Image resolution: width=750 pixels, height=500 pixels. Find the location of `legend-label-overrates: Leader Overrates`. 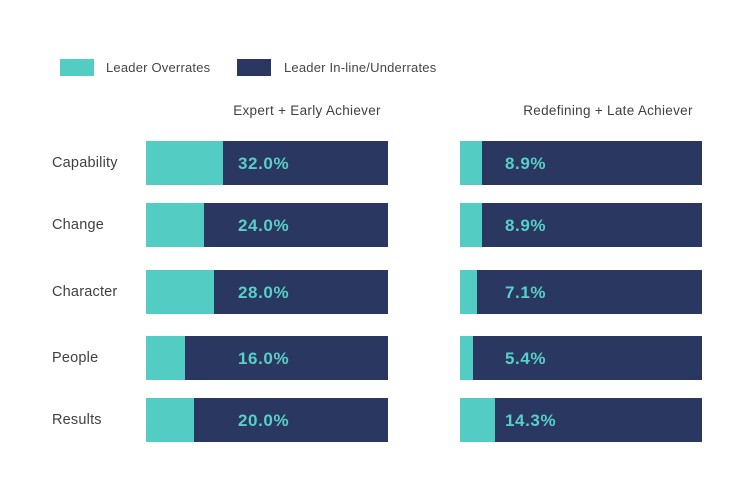

legend-label-overrates: Leader Overrates is located at coordinates (158, 67).